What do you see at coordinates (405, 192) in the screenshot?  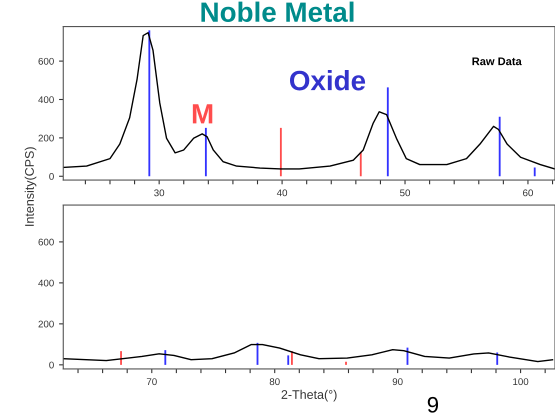 I see `x-tick-label: 50` at bounding box center [405, 192].